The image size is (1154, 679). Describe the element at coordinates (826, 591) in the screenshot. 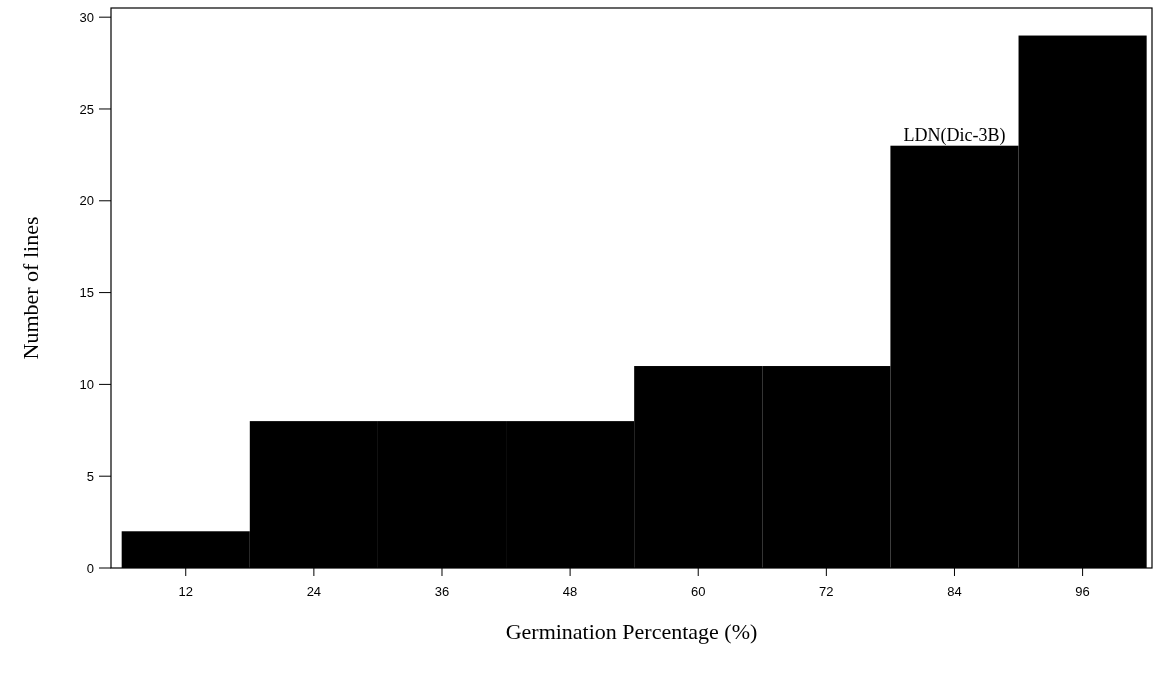

I see `x-tick-label: 72` at that location.